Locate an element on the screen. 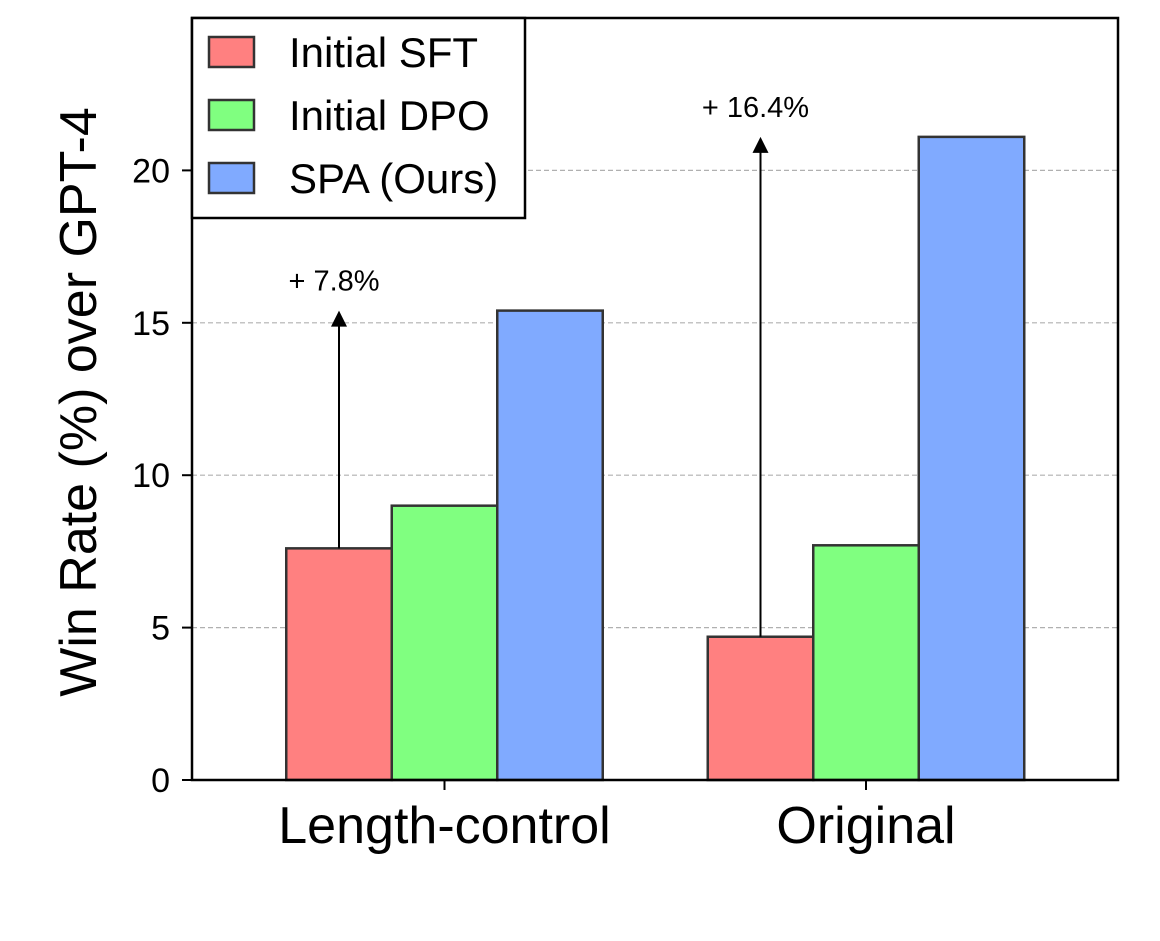  y-tick-label: 0 is located at coordinates (160, 781).